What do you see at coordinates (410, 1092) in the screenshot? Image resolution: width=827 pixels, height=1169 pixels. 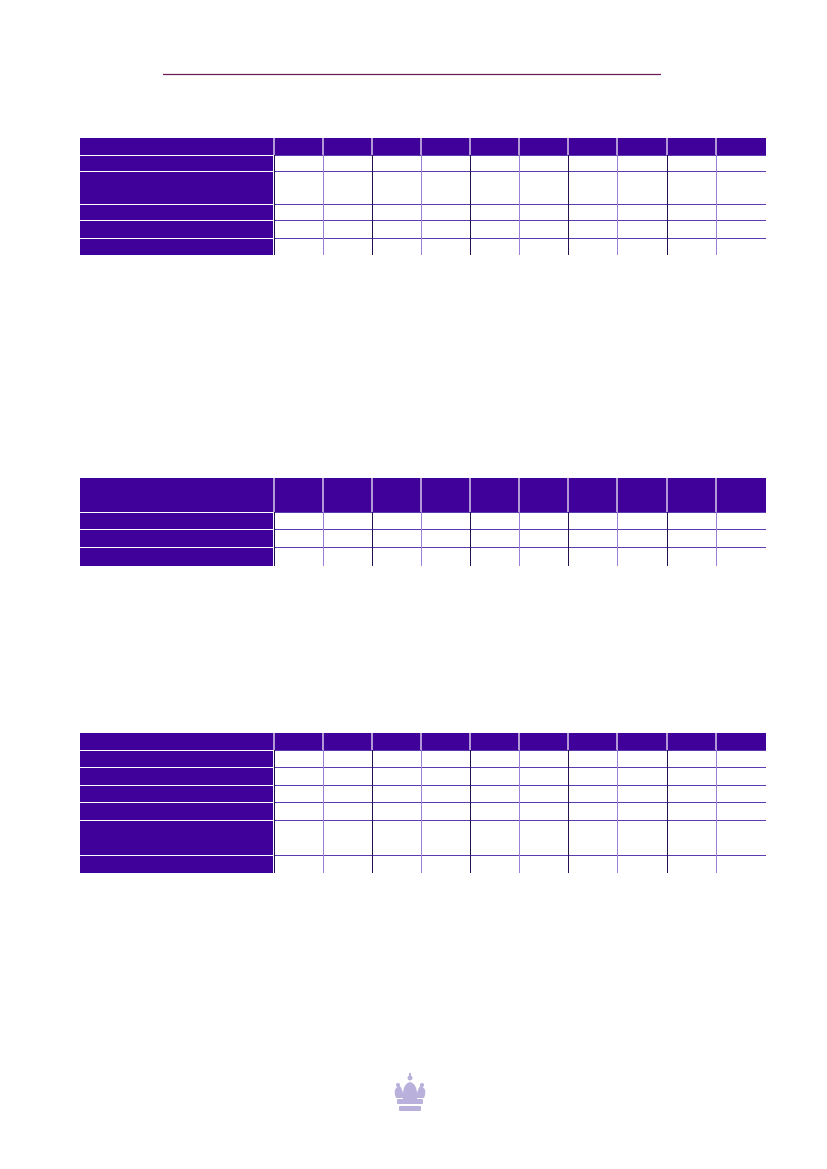 I see `crown-logo` at bounding box center [410, 1092].